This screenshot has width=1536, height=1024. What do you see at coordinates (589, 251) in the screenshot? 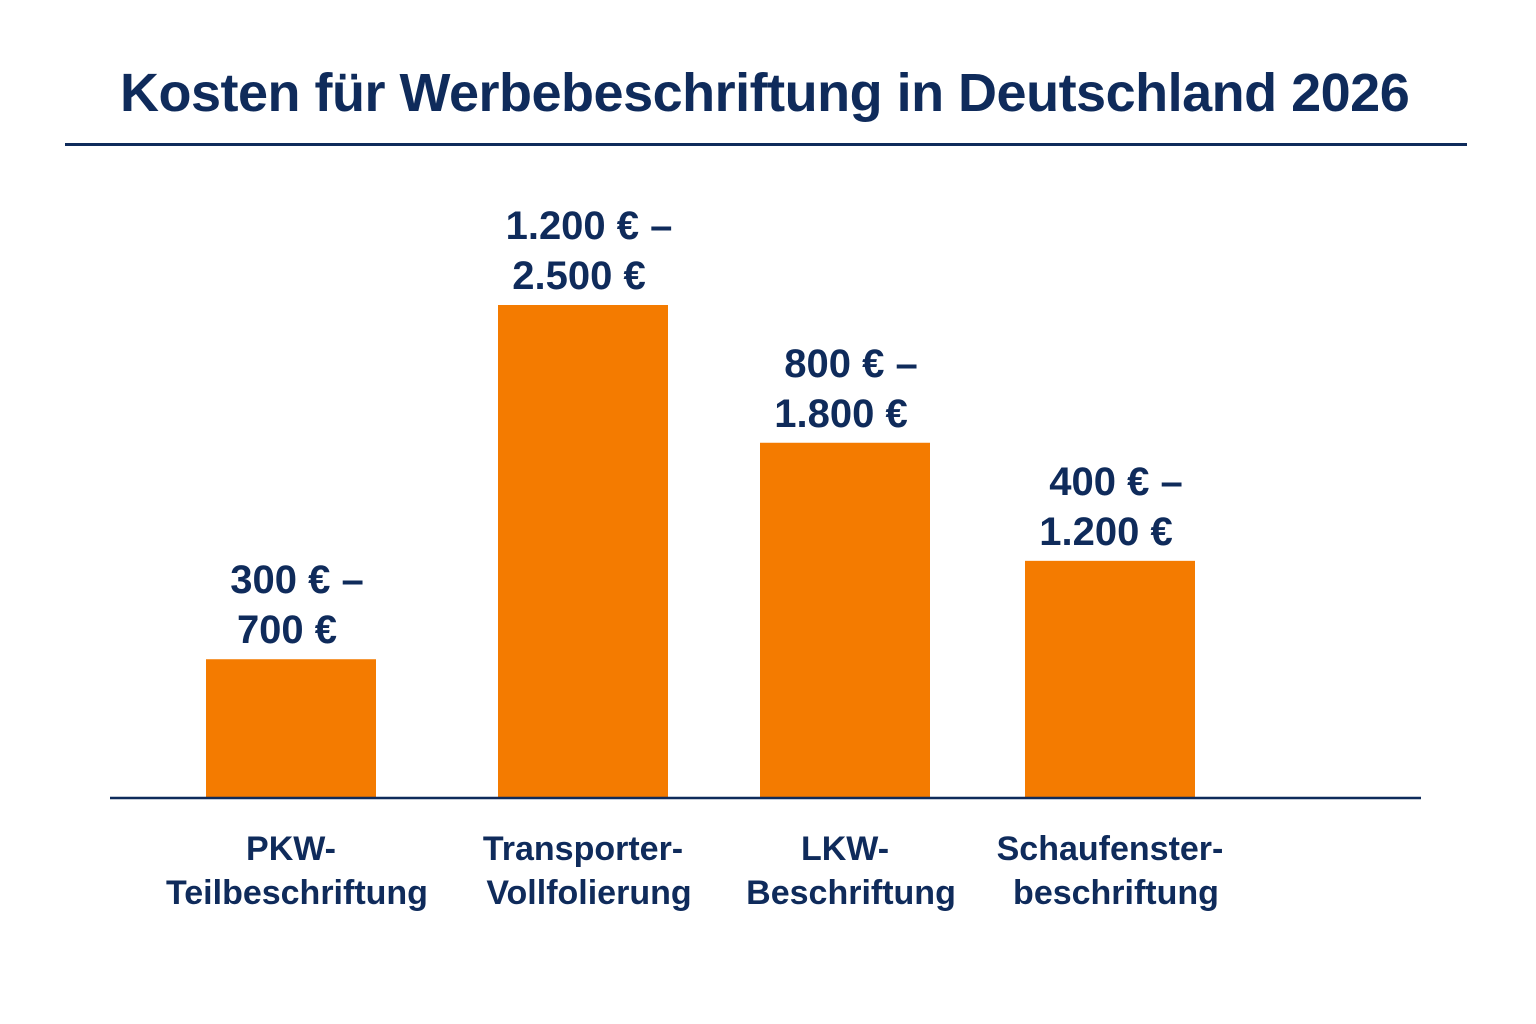
I see `data-label-2: 1.200 € –2.500 €` at bounding box center [589, 251].